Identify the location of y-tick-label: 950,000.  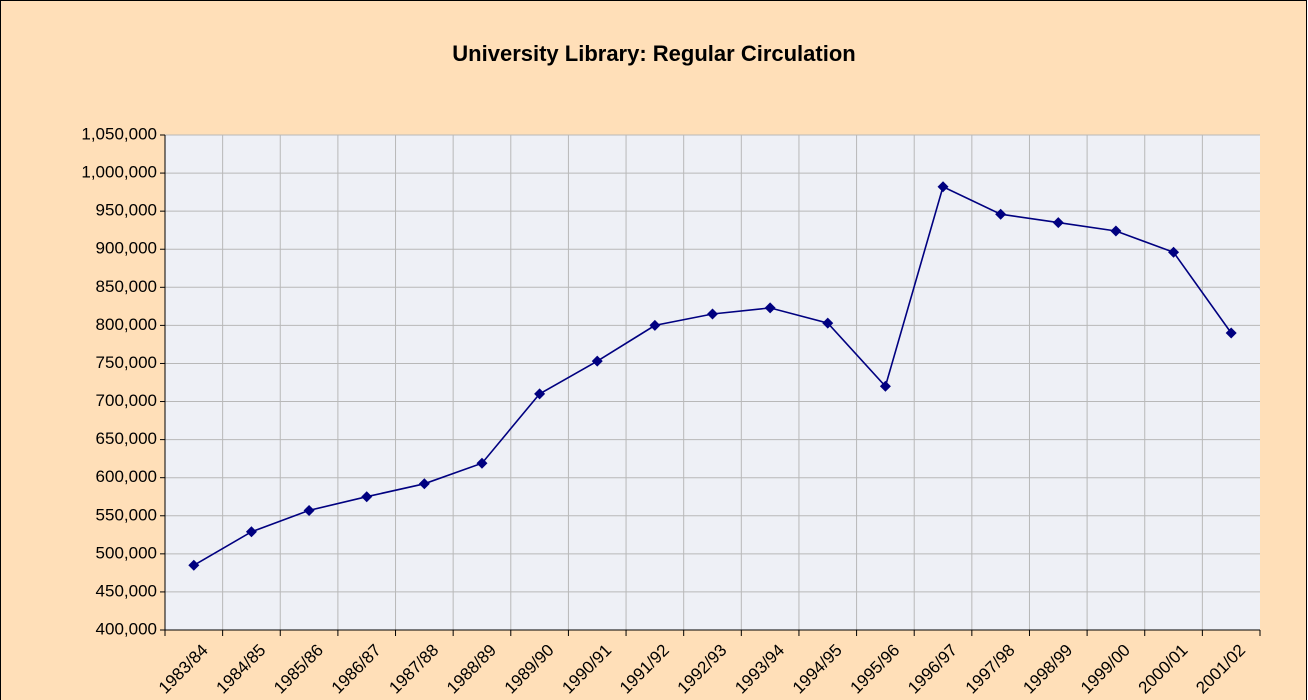
(126, 210).